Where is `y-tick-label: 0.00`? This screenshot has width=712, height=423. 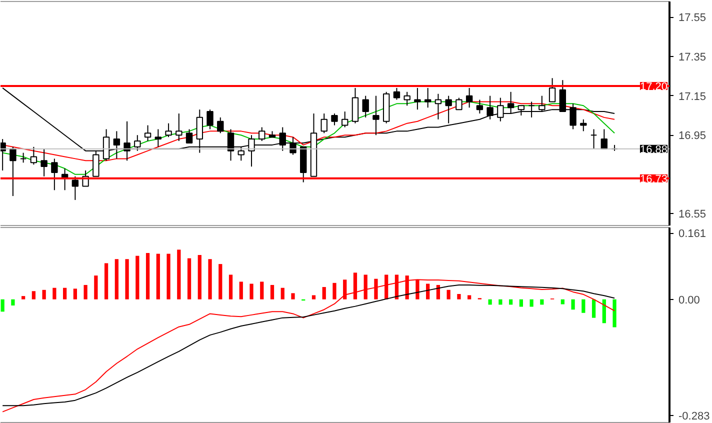
y-tick-label: 0.00 is located at coordinates (689, 300).